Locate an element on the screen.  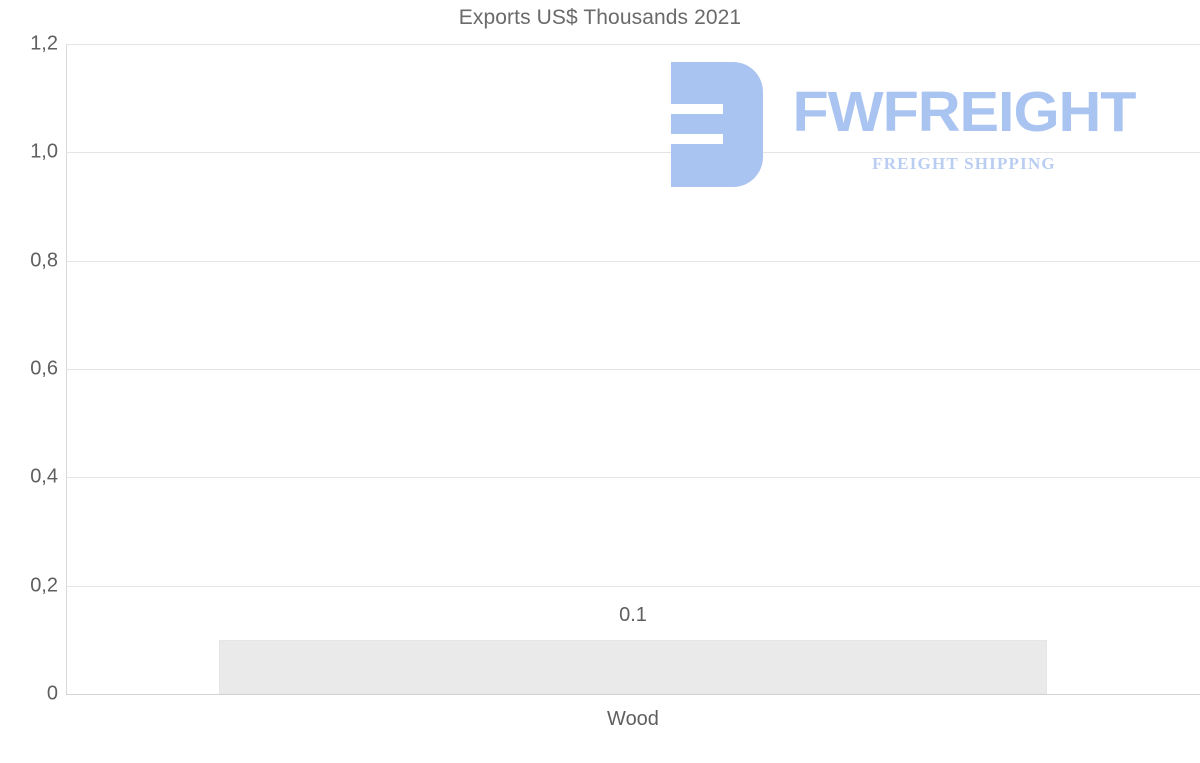
chart-title: Exports US$ Thousands 2021 is located at coordinates (600, 17).